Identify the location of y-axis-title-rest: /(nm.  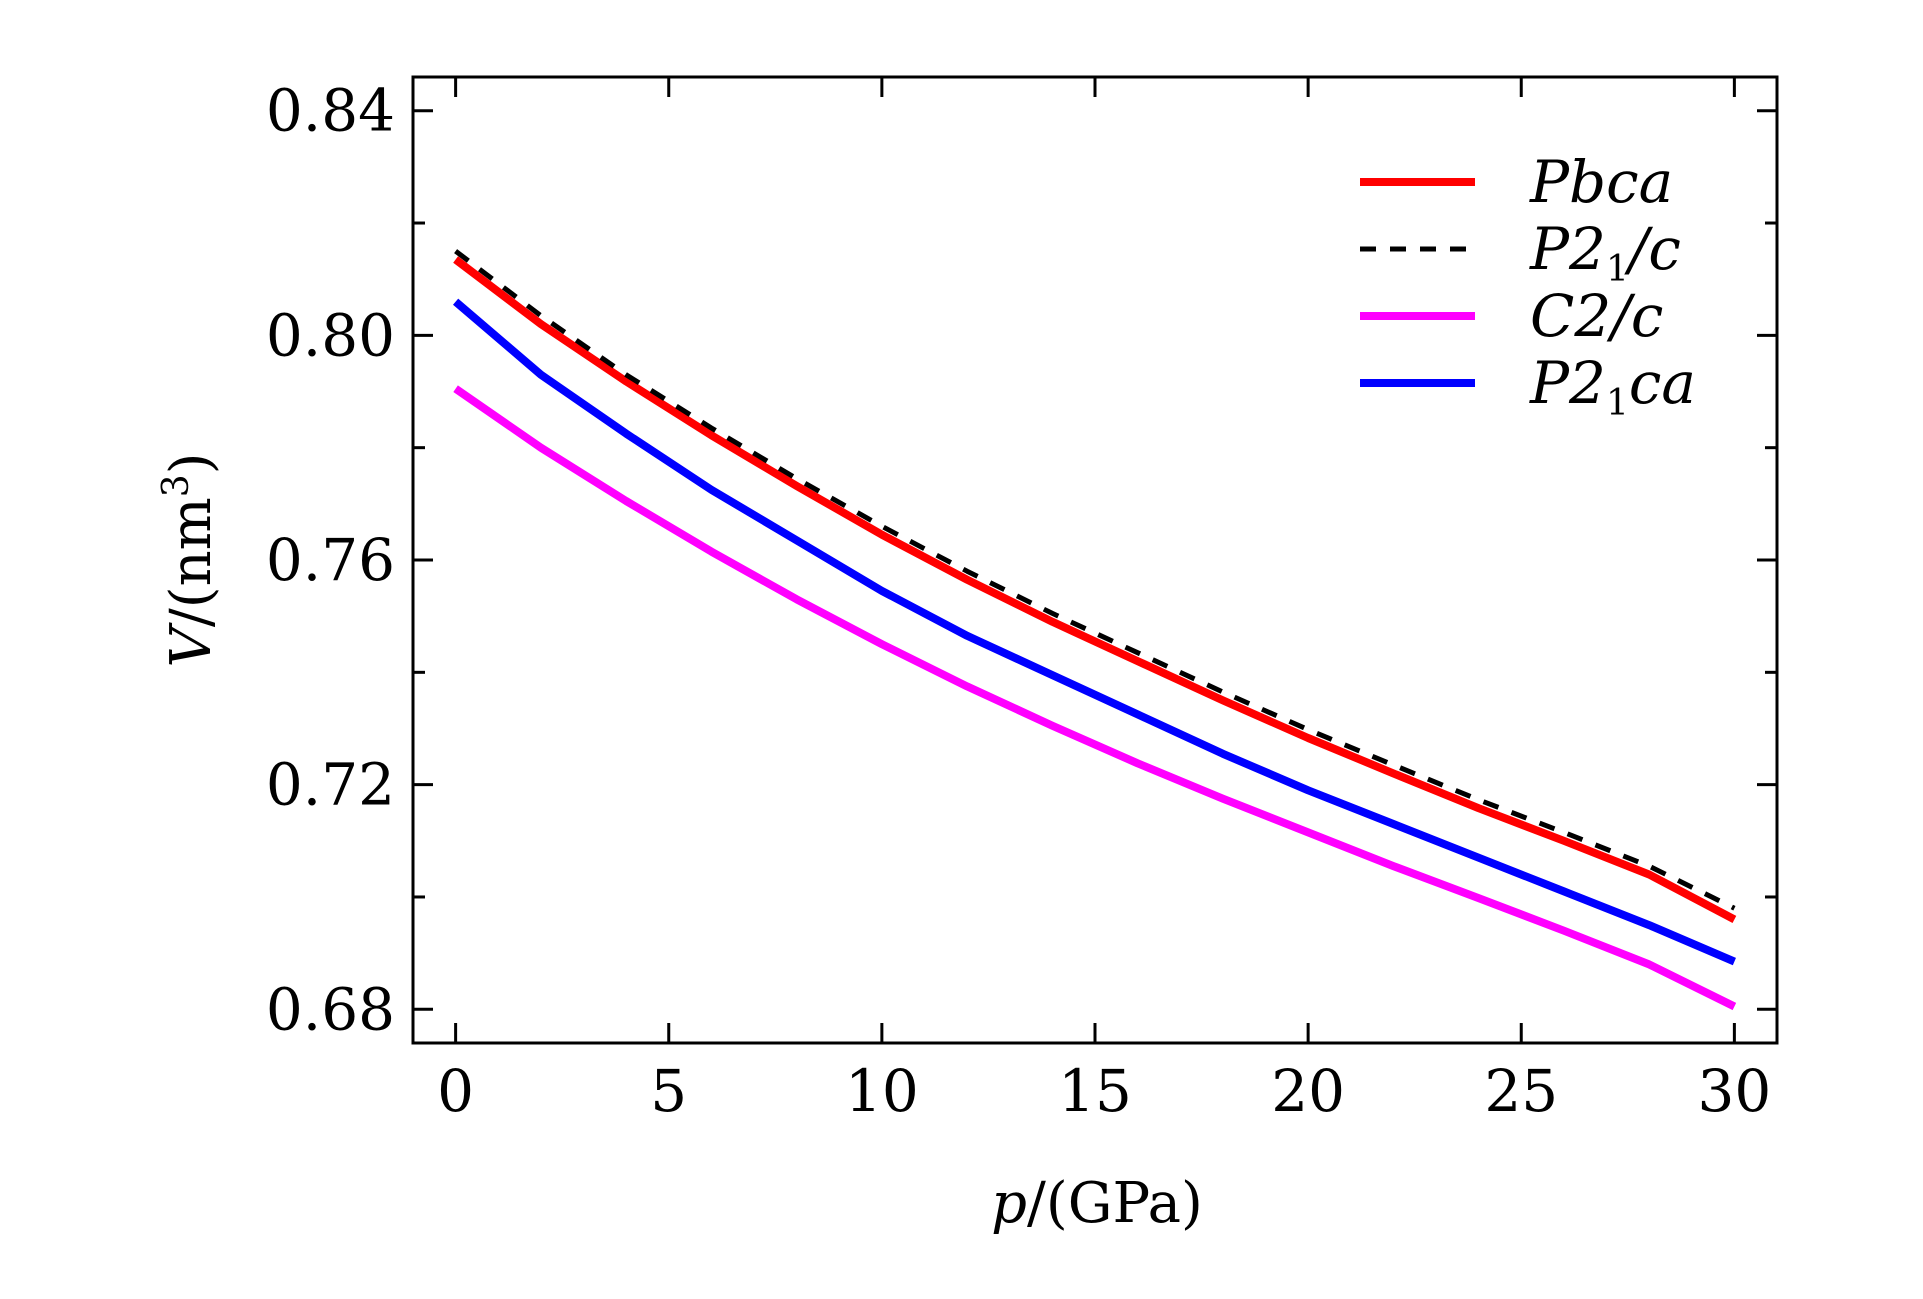
(191, 562).